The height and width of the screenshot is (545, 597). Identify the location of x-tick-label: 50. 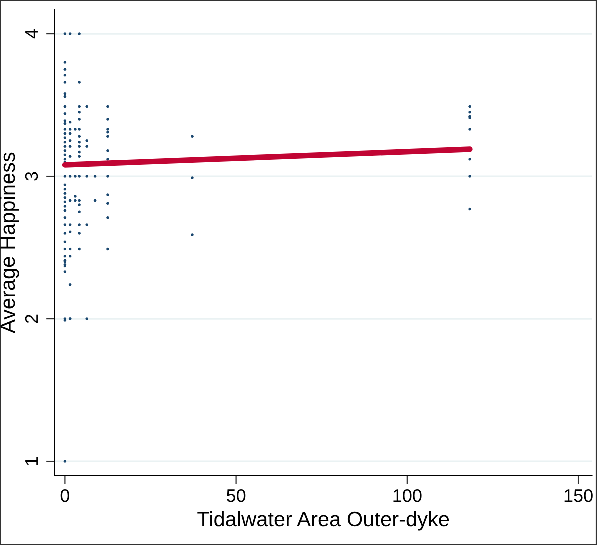
(236, 495).